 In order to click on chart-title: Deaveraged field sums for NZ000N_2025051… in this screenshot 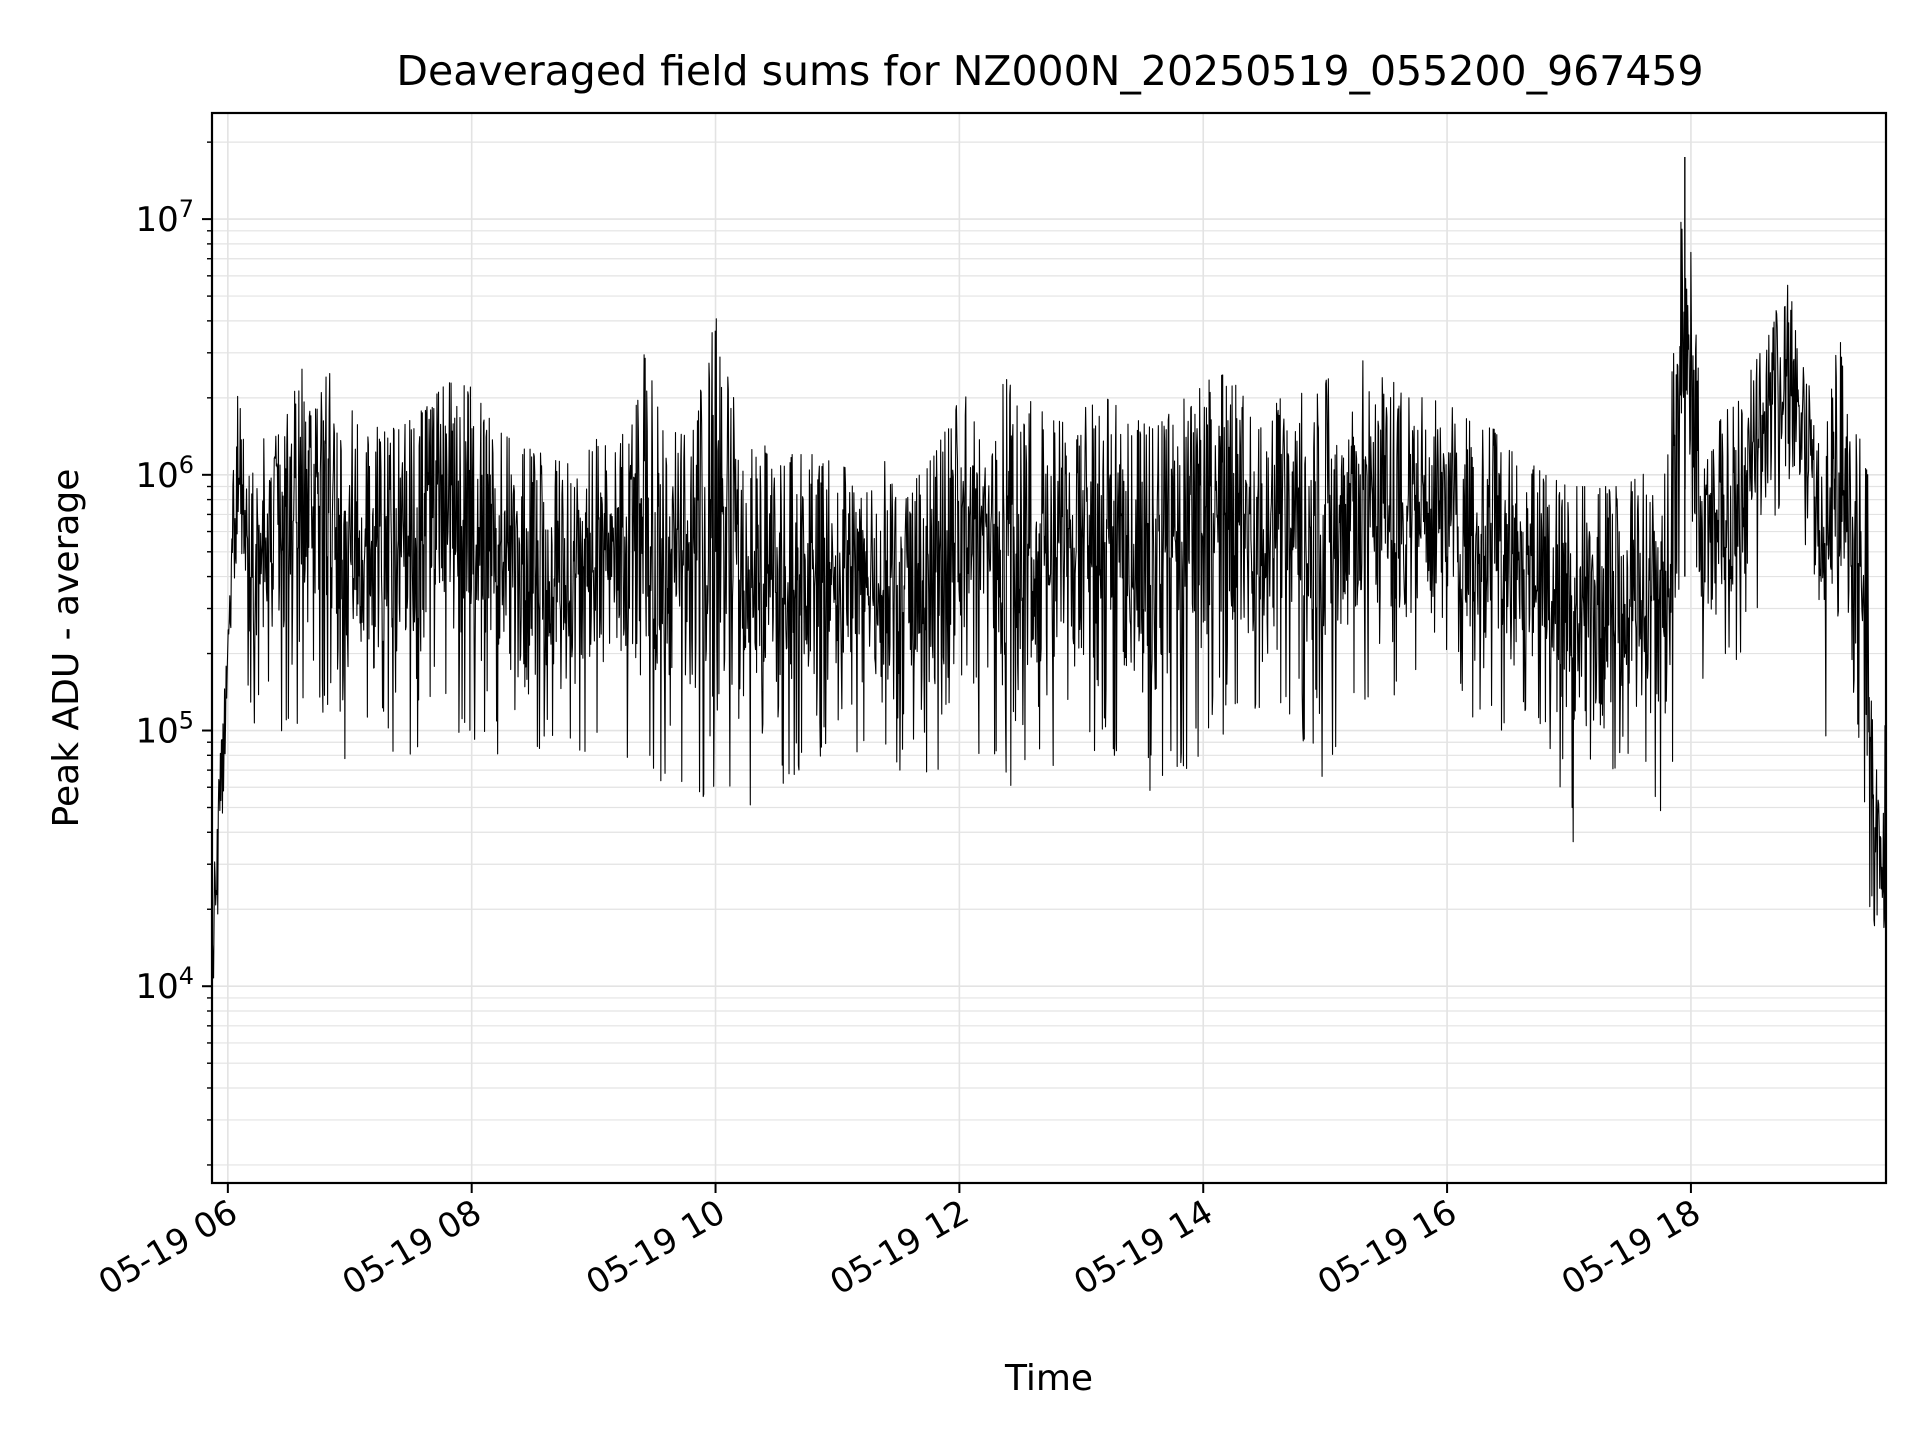, I will do `click(1049, 71)`.